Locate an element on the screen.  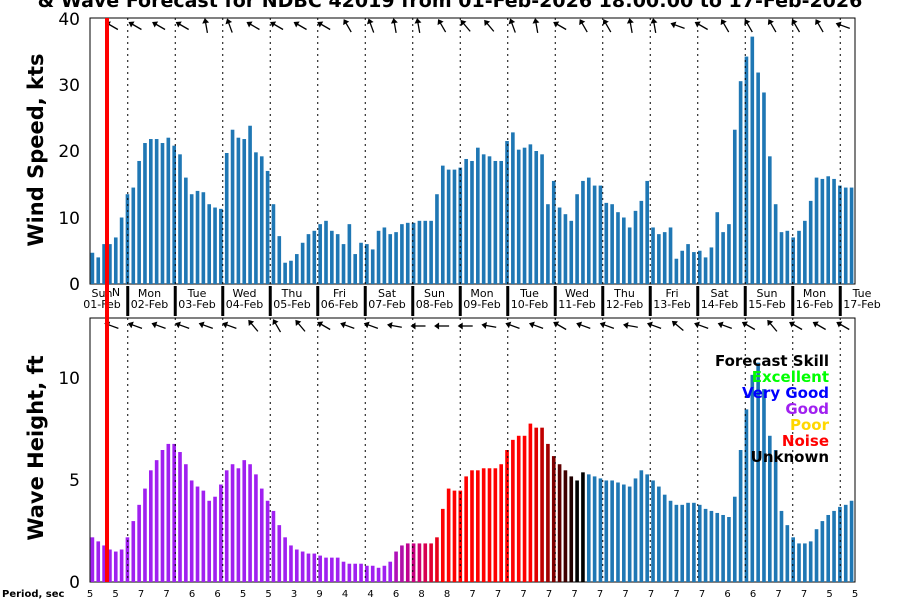
date-label: 13-Feb is located at coordinates (671, 304).